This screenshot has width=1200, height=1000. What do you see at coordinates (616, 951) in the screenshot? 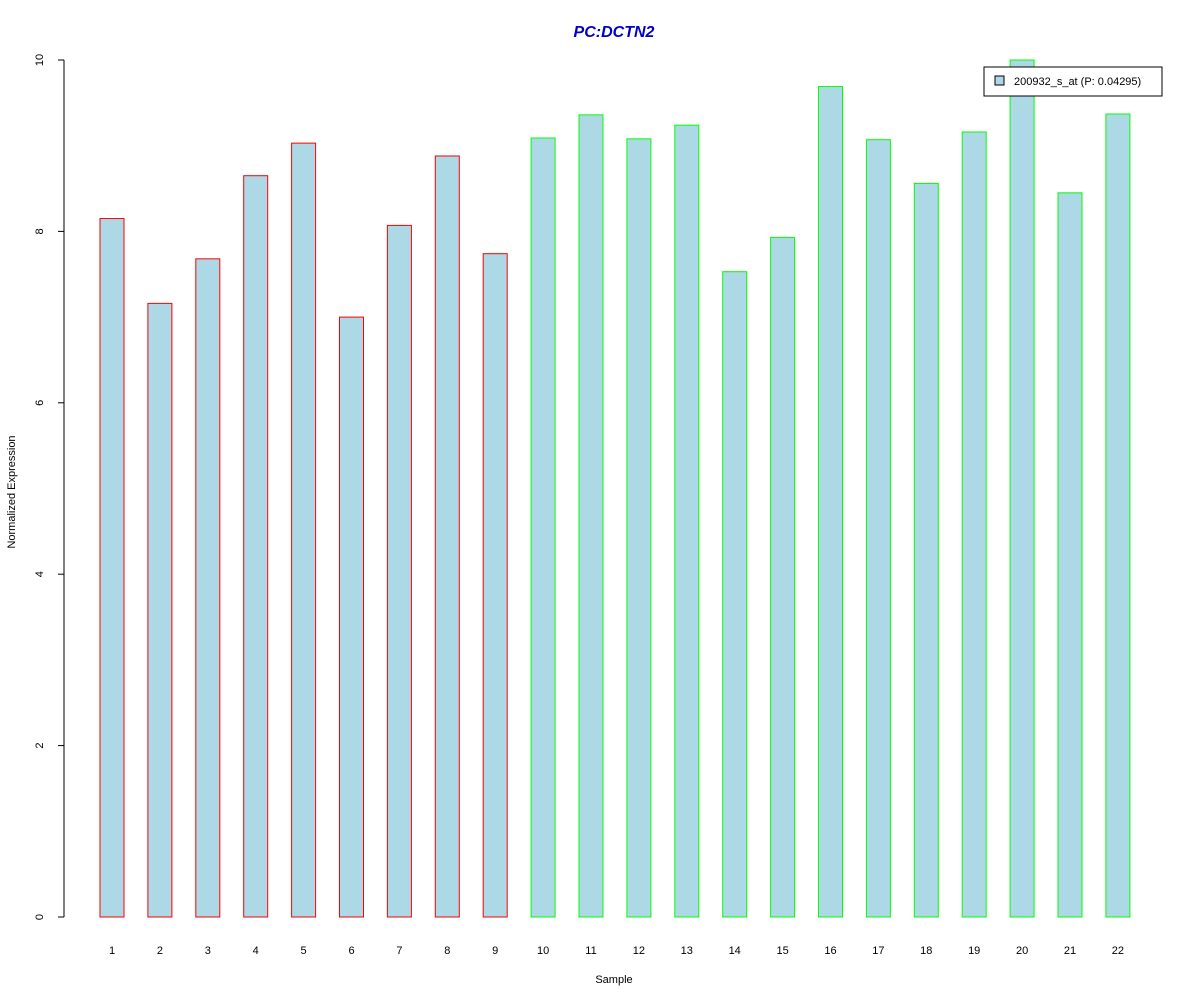
I see `x-tick-labels: 1 2 3 4 5 6 7 8 9 10 11 12 13 14 15 16 17 18 19 20 21 22` at bounding box center [616, 951].